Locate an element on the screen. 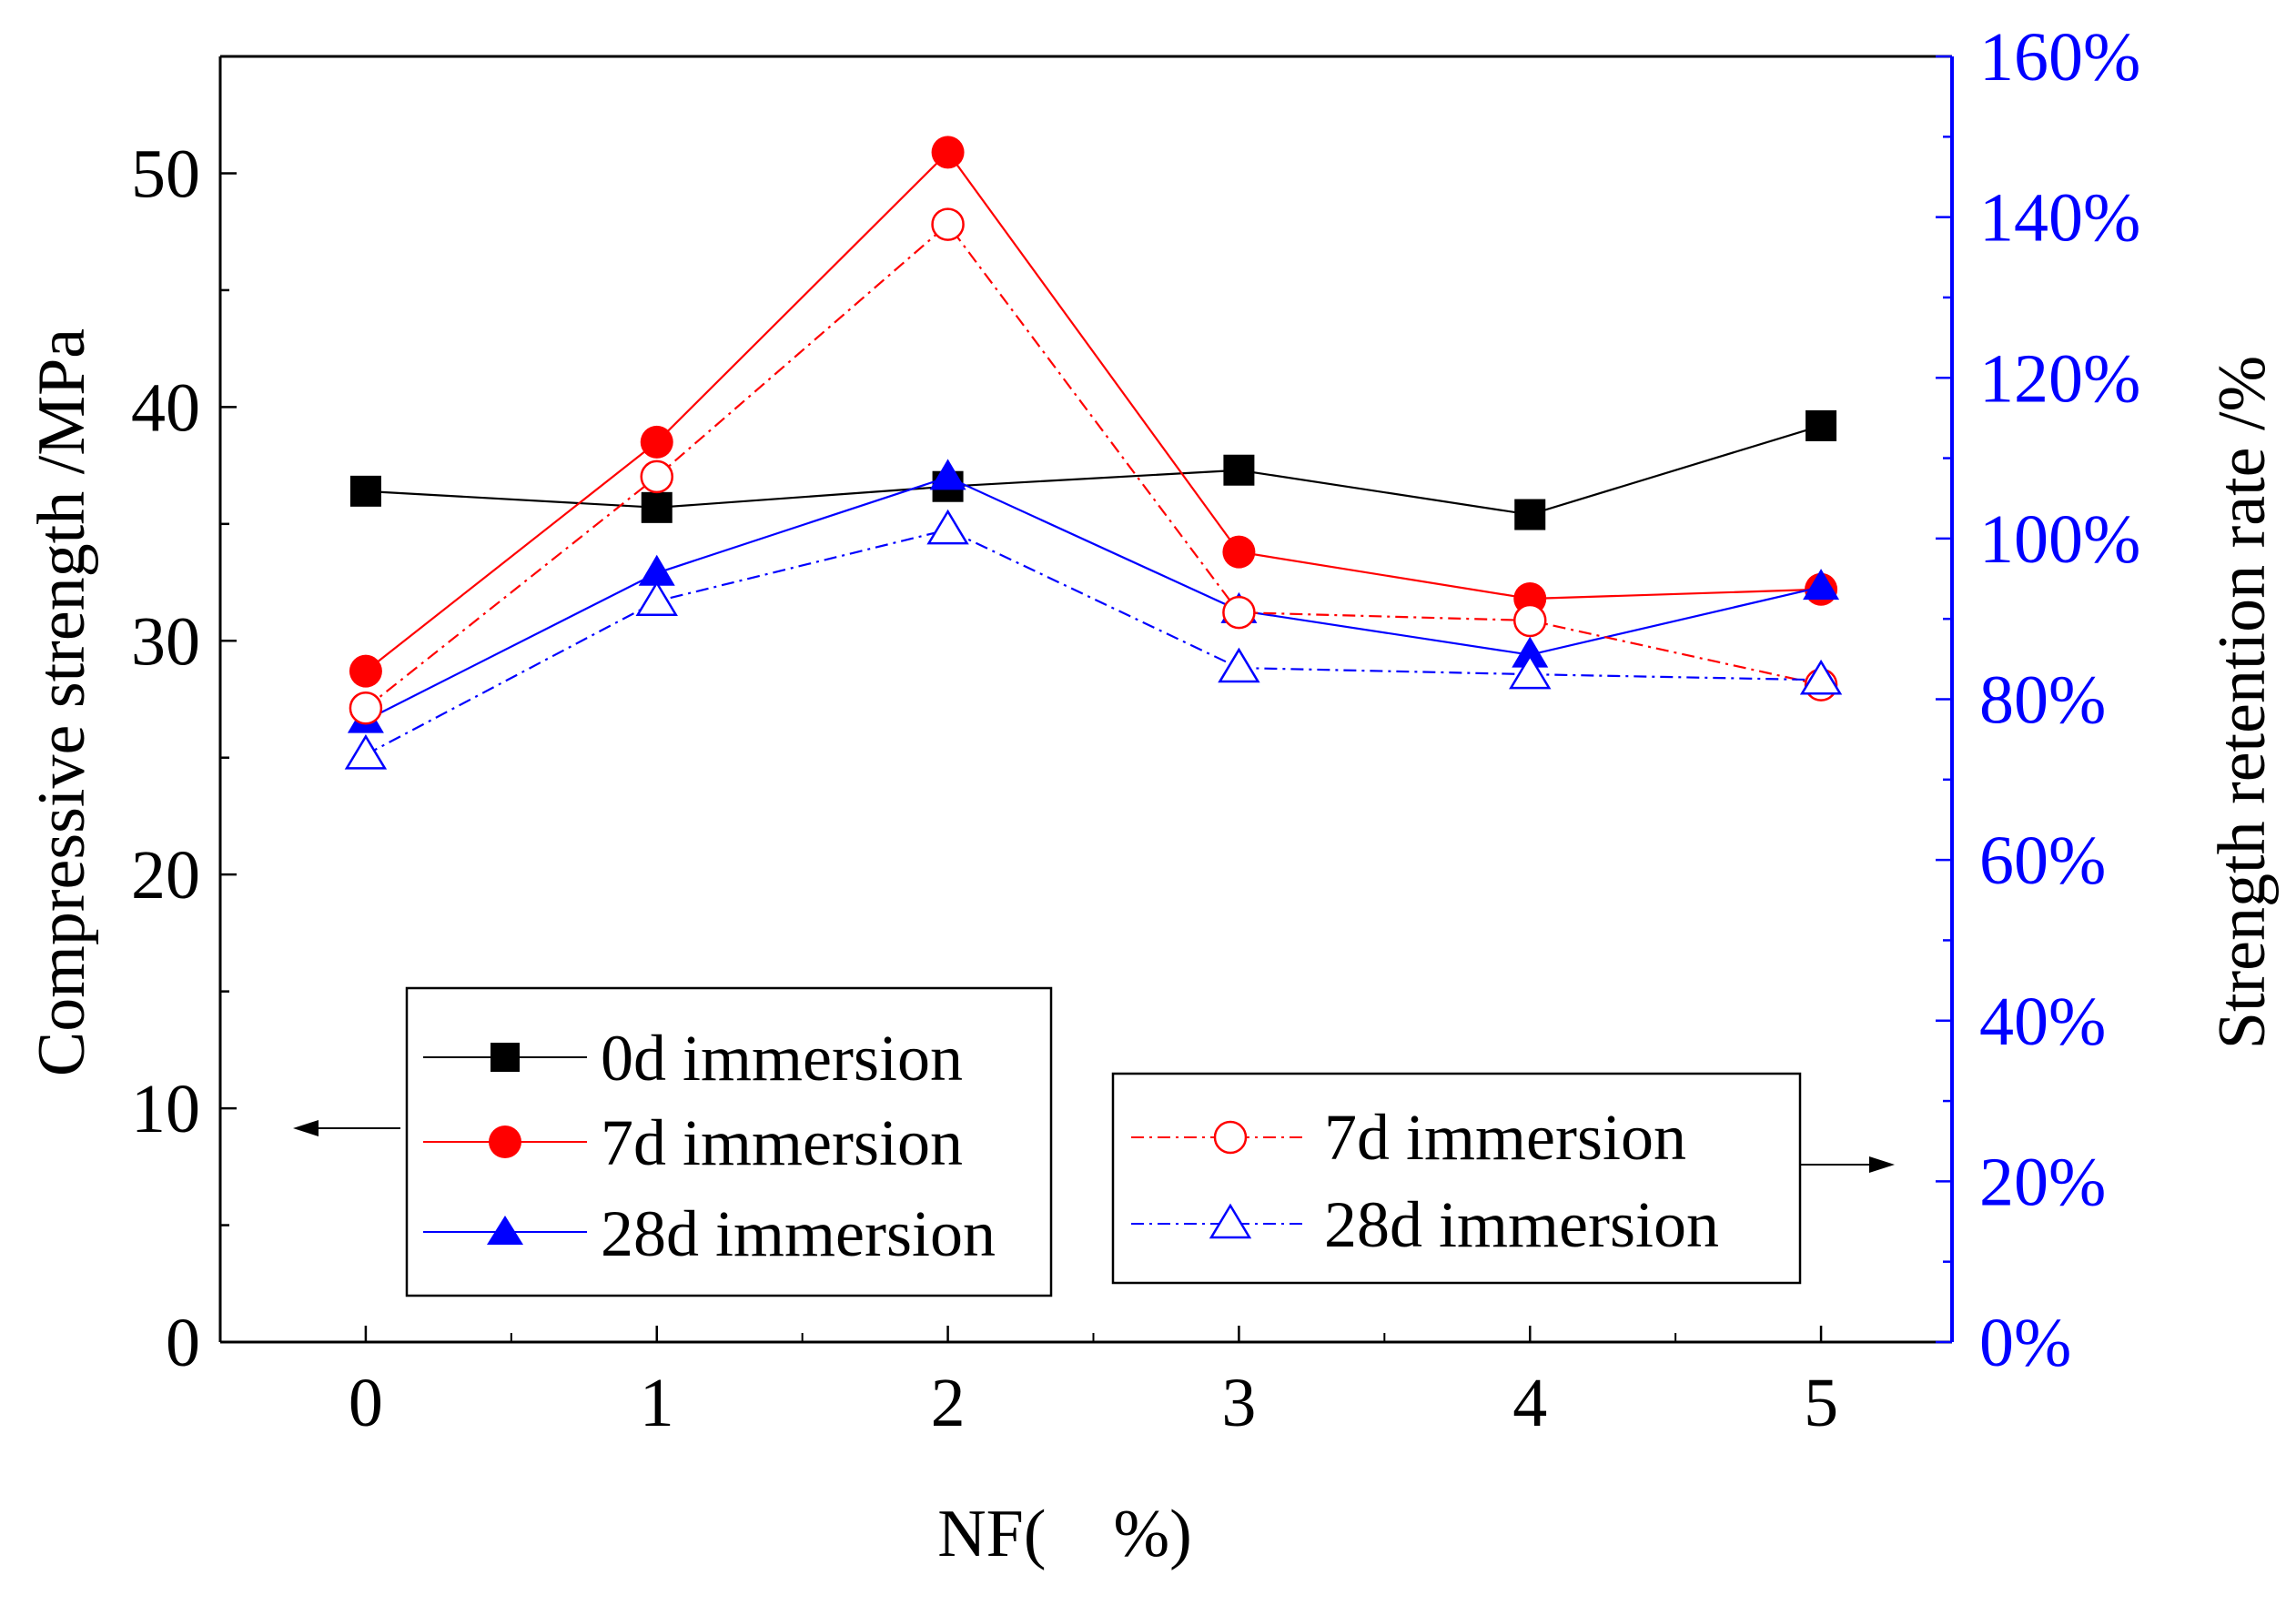 The image size is (2296, 1605). y-left-tick-label: 40 is located at coordinates (165, 407).